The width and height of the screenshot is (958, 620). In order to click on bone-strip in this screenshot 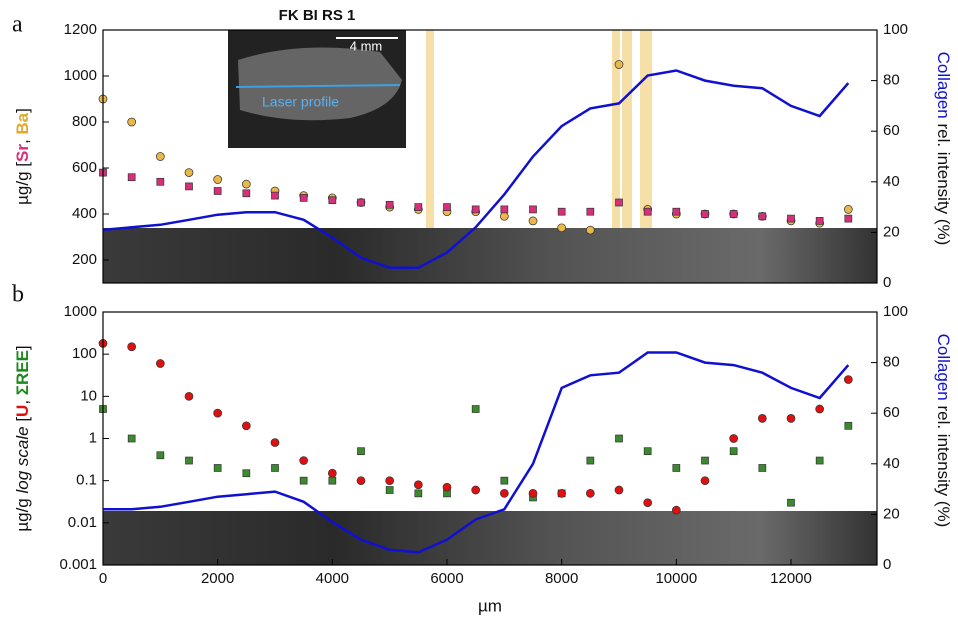, I will do `click(490, 538)`.